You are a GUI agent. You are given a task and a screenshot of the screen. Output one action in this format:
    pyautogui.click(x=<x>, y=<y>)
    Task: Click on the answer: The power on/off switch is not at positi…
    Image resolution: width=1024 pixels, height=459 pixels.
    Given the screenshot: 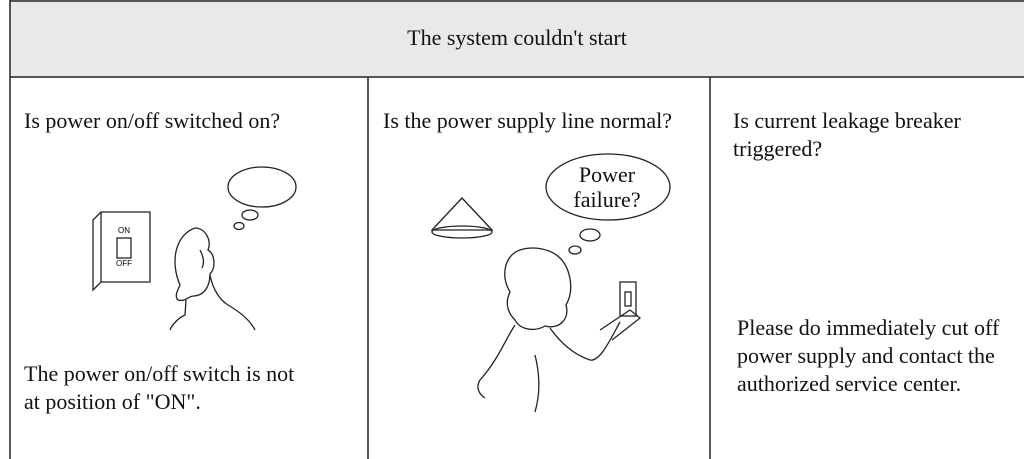 What is the action you would take?
    pyautogui.click(x=159, y=387)
    